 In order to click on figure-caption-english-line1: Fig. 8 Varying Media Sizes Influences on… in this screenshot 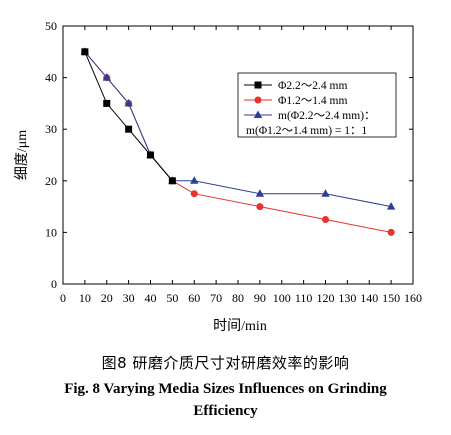, I will do `click(225, 389)`.